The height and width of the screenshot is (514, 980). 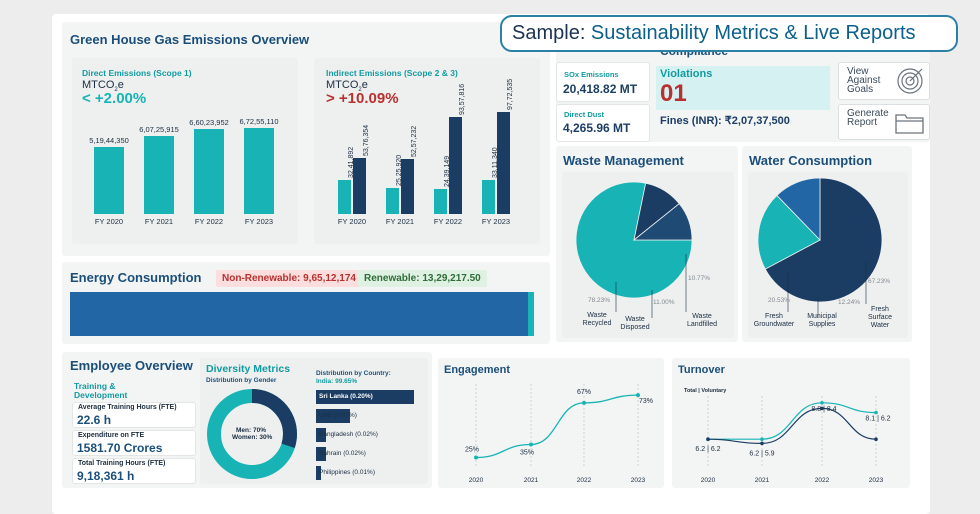 I want to click on water-lbl-ground: Fresh Groundwater, so click(x=774, y=320).